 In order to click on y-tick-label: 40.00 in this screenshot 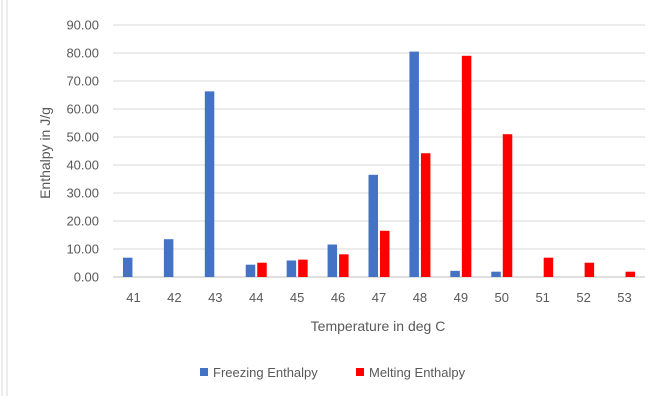, I will do `click(82, 165)`.